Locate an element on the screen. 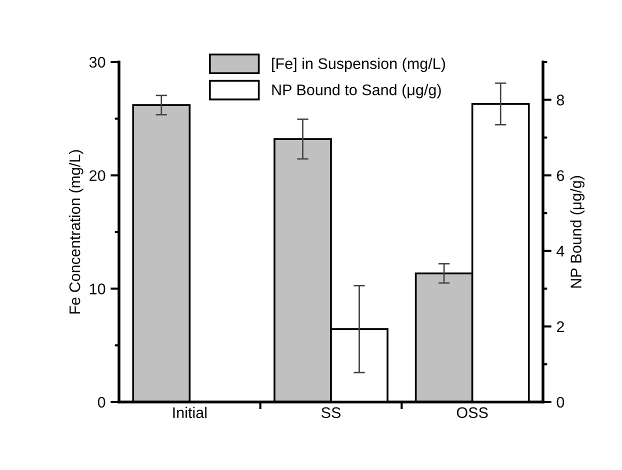 This screenshot has width=622, height=470. y2-tick-label: 0 is located at coordinates (560, 402).